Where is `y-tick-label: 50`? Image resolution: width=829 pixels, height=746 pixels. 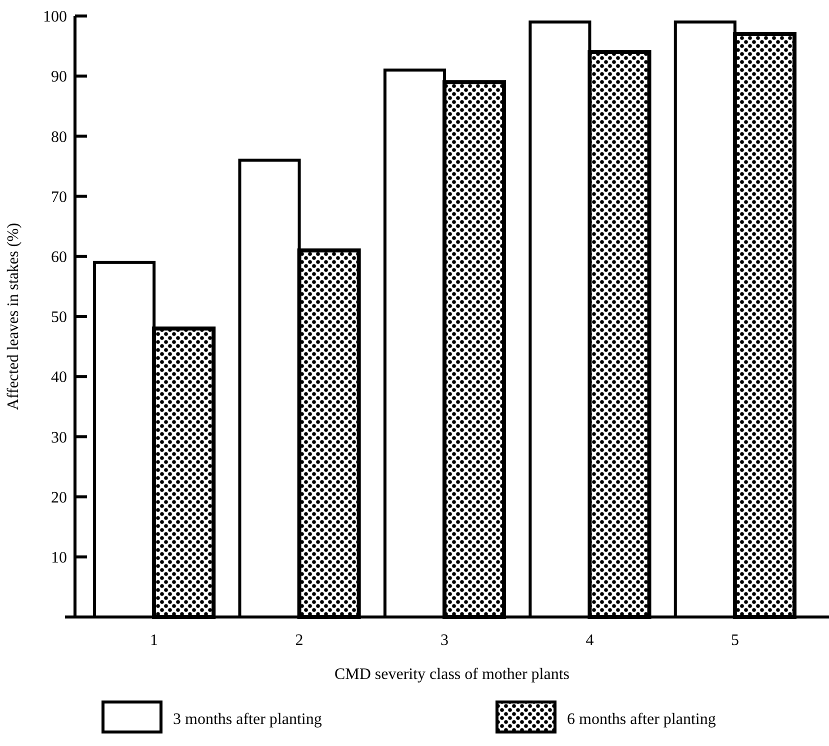 y-tick-label: 50 is located at coordinates (59, 317).